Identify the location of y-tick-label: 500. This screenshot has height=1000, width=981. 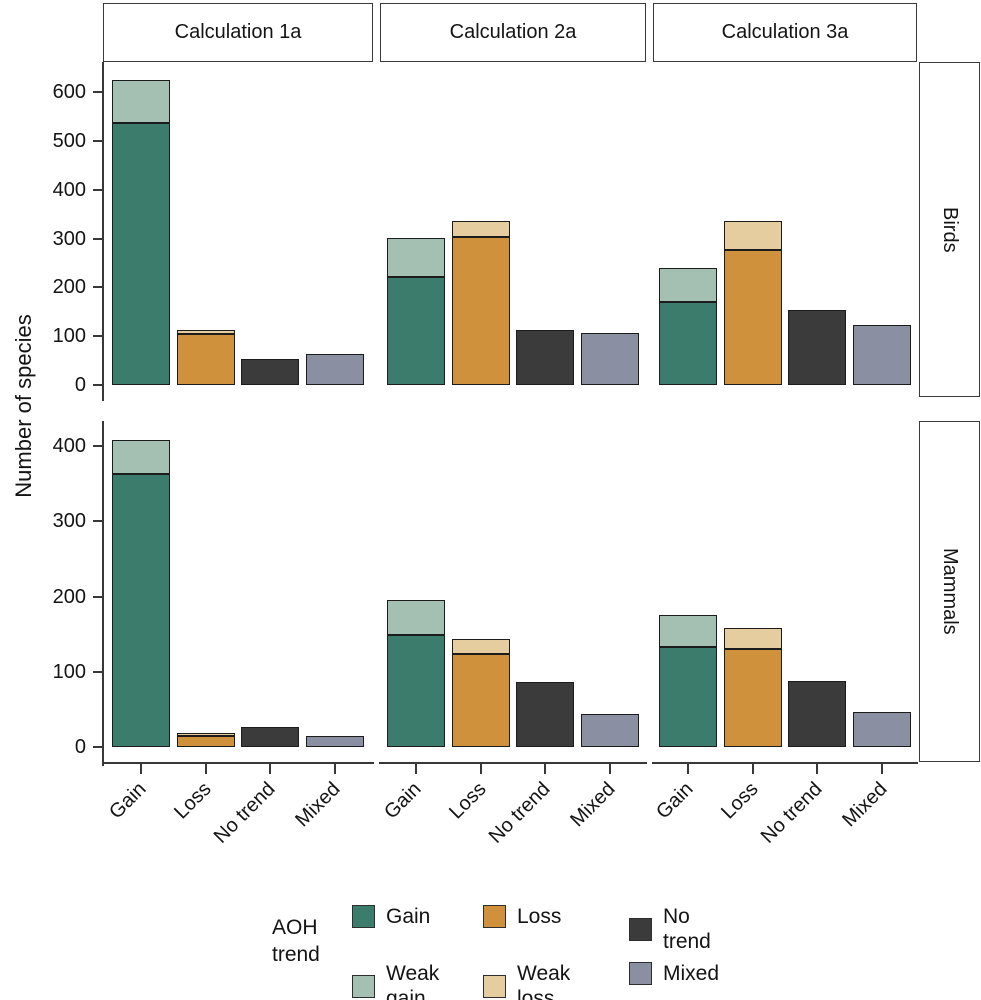
(69, 140).